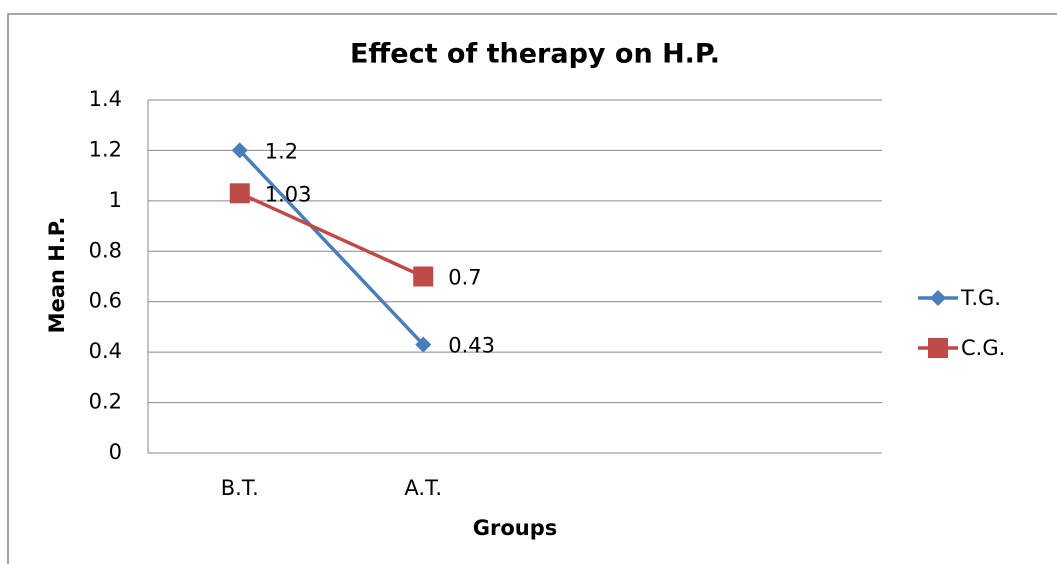 This screenshot has height=564, width=1057. What do you see at coordinates (115, 452) in the screenshot?
I see `y-tick-label: 0` at bounding box center [115, 452].